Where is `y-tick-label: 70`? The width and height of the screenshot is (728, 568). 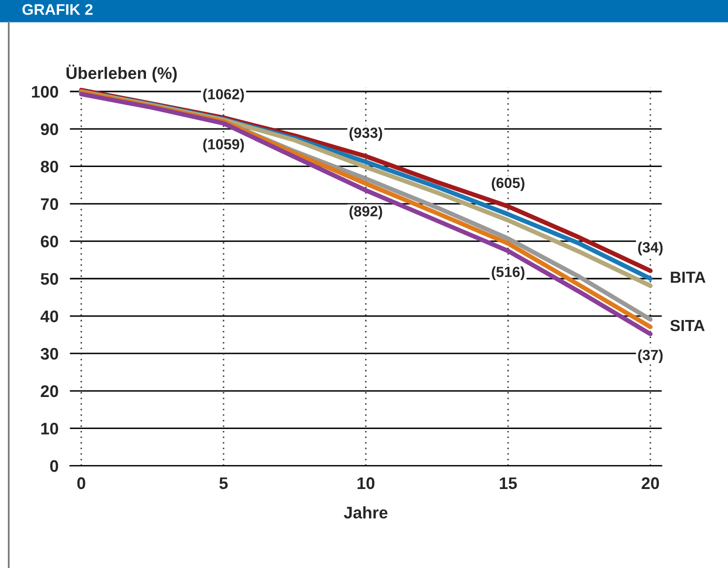
y-tick-label: 70 is located at coordinates (49, 204).